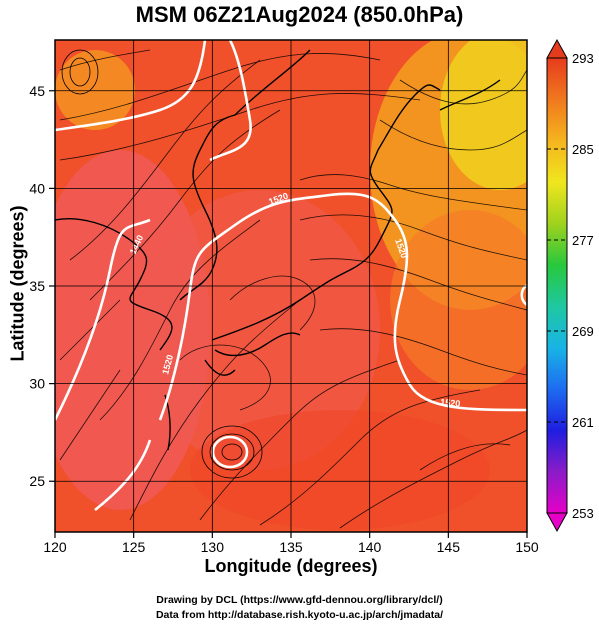 The image size is (599, 625). I want to click on field-patch-east, so click(458, 300).